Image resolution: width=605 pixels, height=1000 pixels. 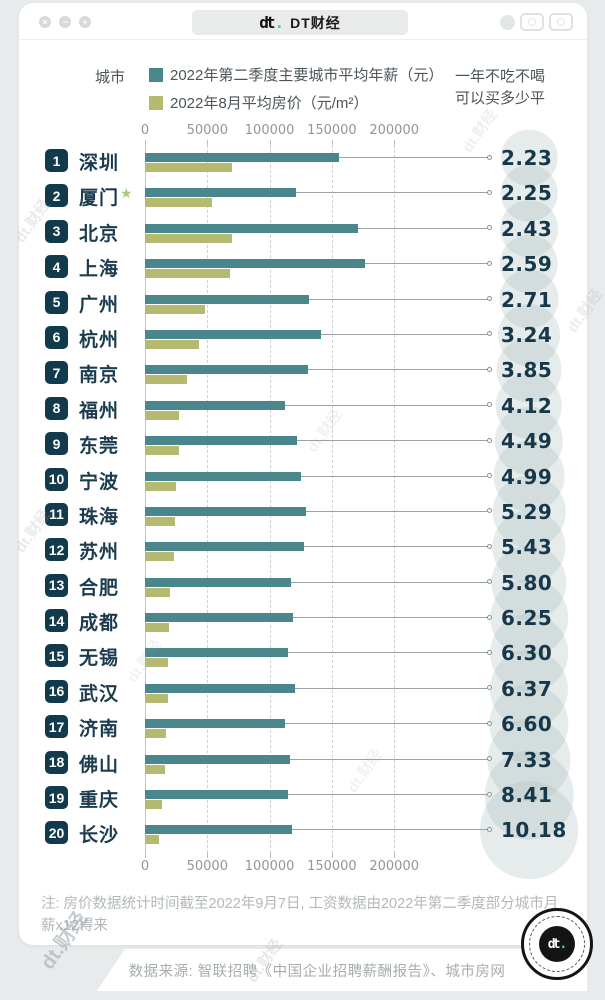 What do you see at coordinates (56, 196) in the screenshot?
I see `rank-badge: 2` at bounding box center [56, 196].